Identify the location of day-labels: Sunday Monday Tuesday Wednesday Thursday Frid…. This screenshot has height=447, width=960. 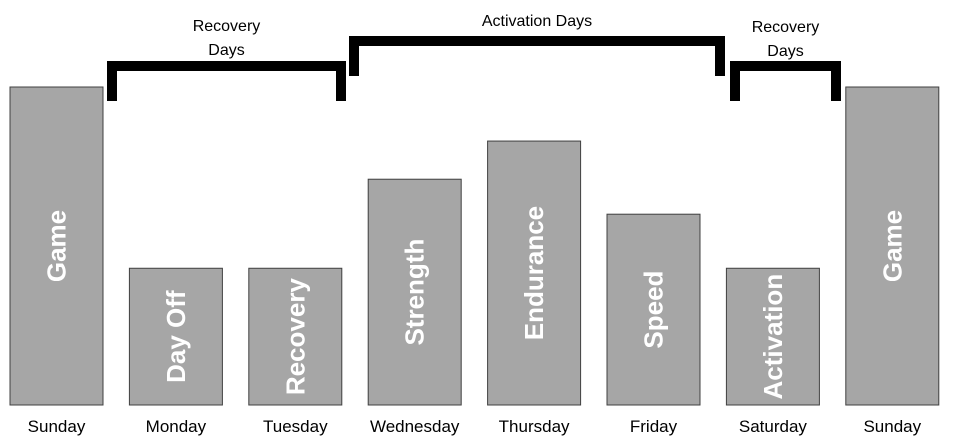
(475, 426).